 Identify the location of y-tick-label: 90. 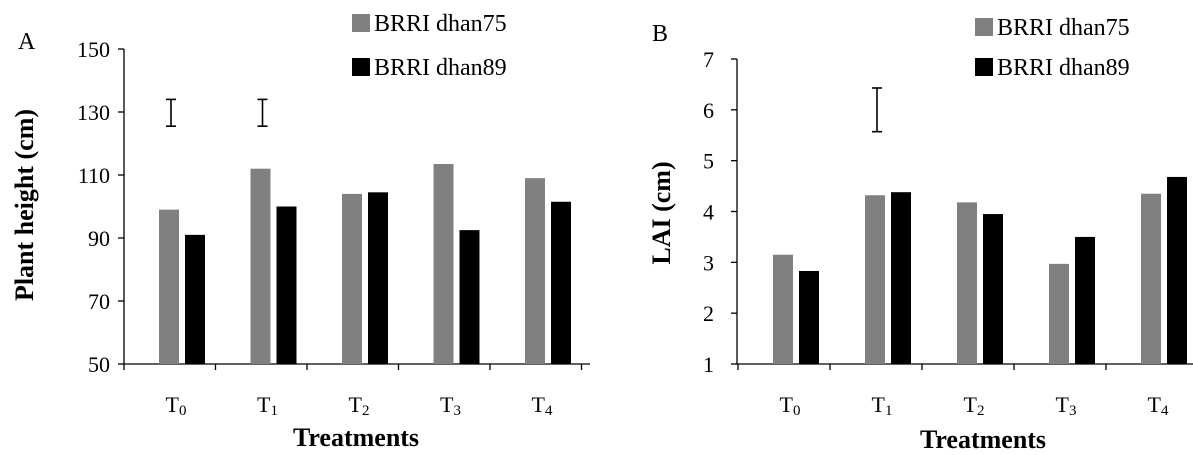
(99, 238).